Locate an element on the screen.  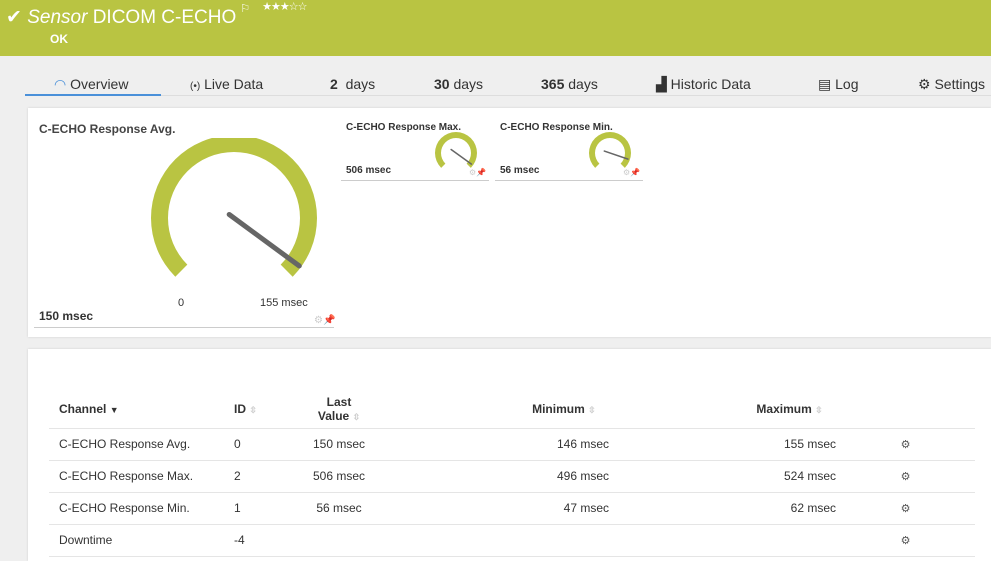
col-maximum: Maximum ⇳ is located at coordinates (722, 409).